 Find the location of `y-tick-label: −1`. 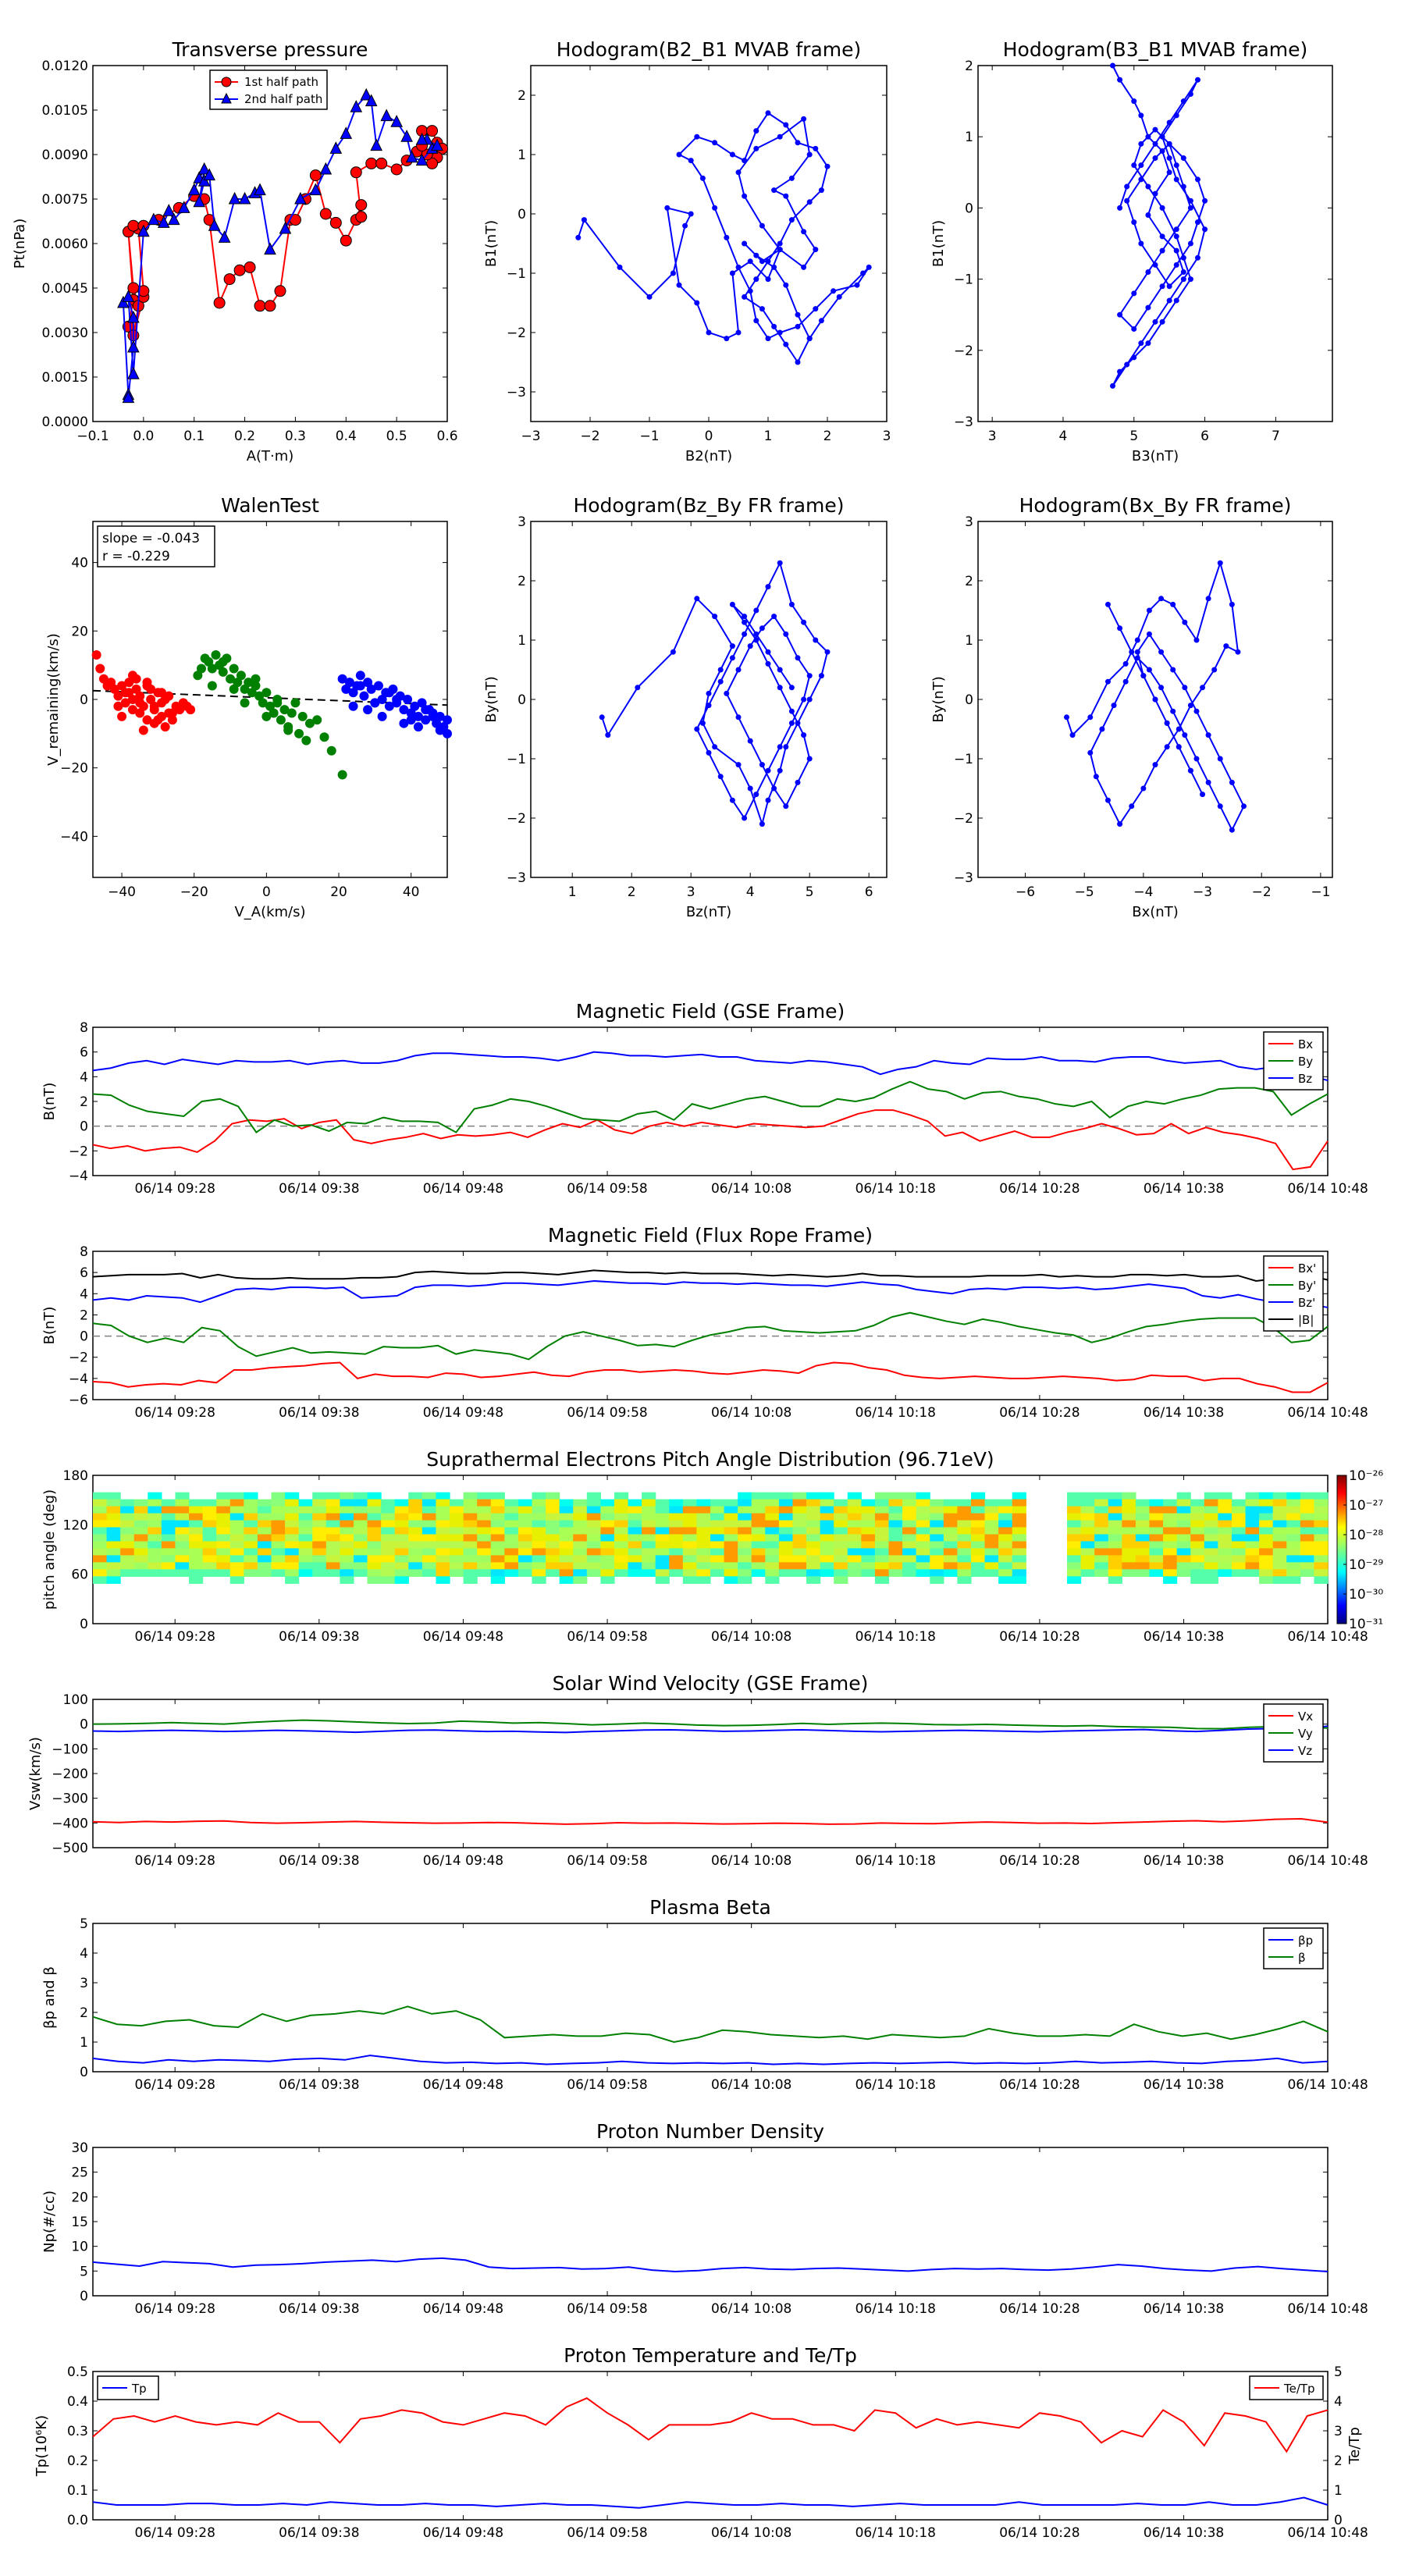

y-tick-label: −1 is located at coordinates (963, 280).